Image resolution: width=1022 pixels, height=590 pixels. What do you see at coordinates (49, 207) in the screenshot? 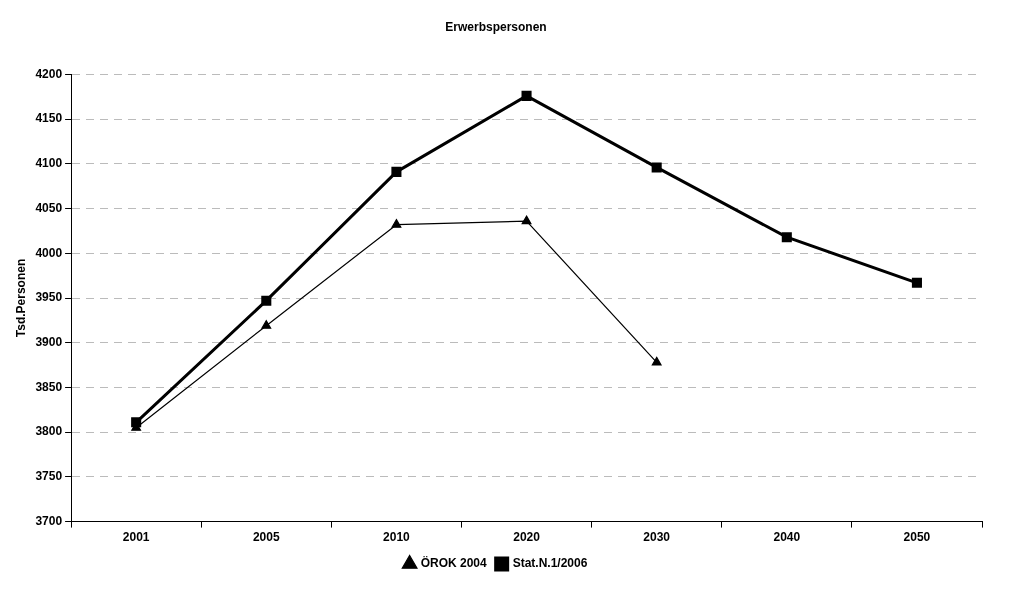
I see `y-tick-label: 4050` at bounding box center [49, 207].